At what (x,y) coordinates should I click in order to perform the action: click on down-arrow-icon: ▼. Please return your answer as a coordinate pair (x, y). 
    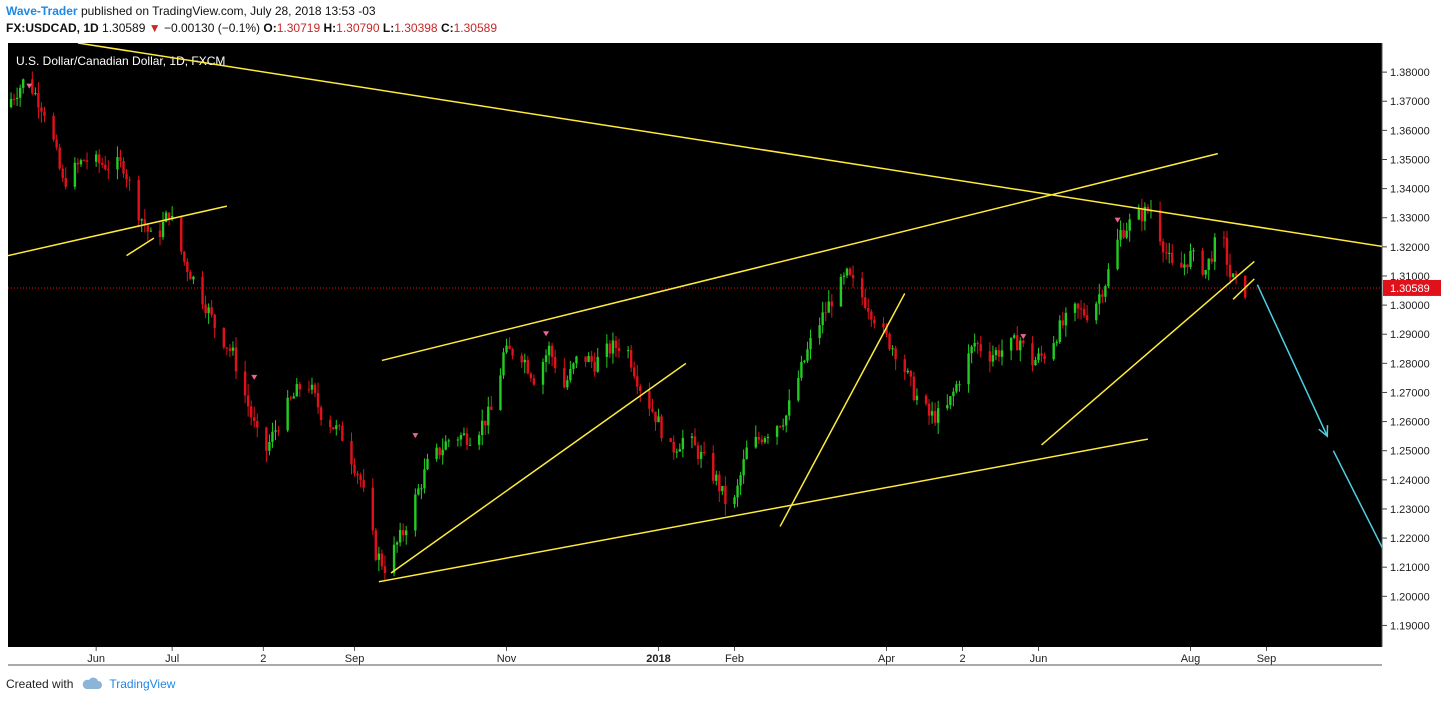
    Looking at the image, I should click on (154, 28).